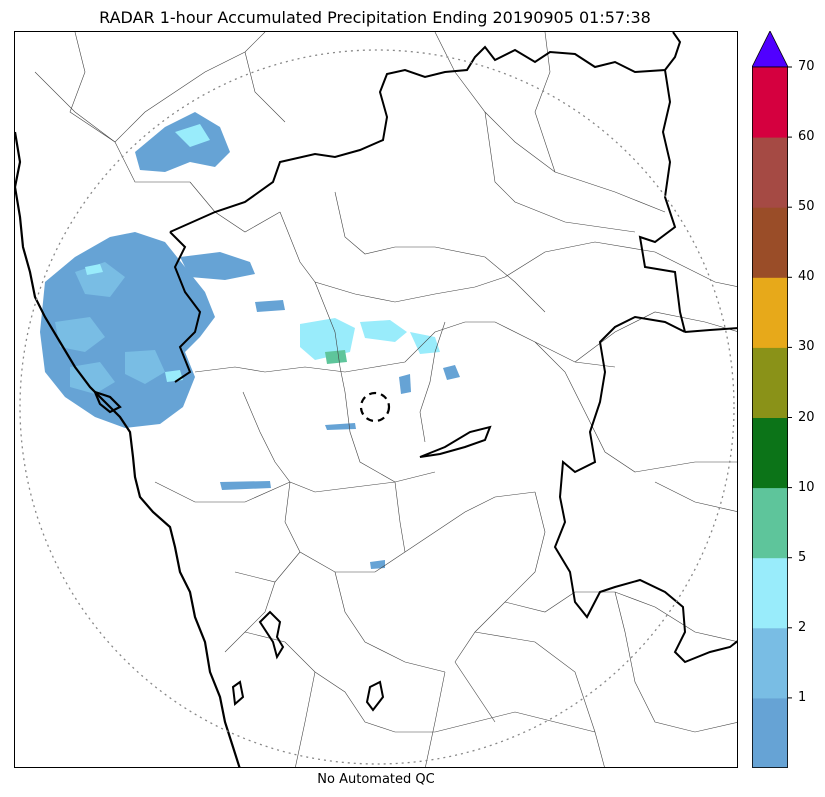 Image resolution: width=825 pixels, height=797 pixels. I want to click on colorbar-canvas, so click(772, 399).